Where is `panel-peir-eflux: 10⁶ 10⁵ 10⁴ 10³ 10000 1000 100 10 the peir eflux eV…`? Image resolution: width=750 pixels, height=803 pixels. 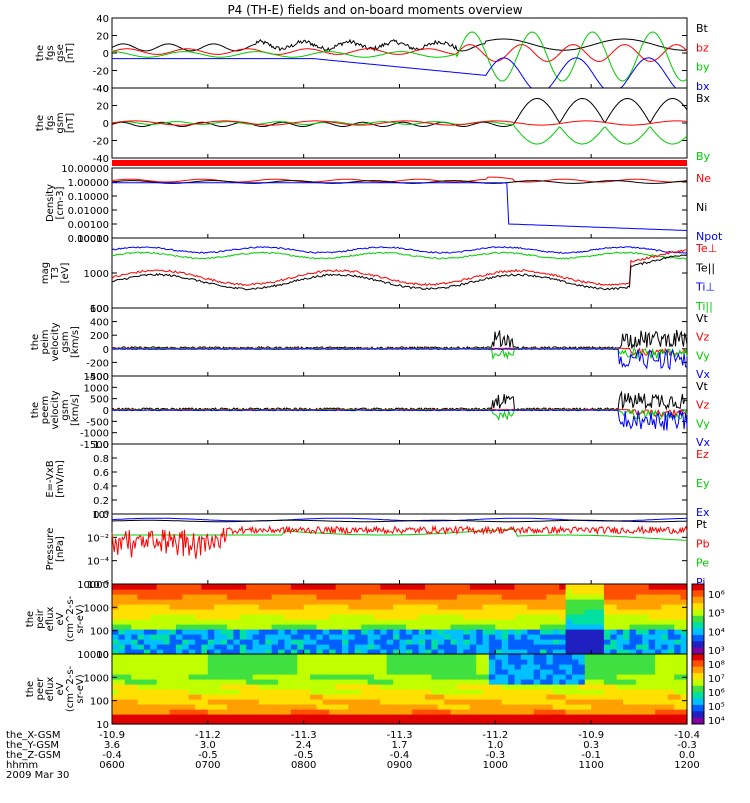 panel-peir-eflux: 10⁶ 10⁵ 10⁴ 10³ 10000 1000 100 10 the peir eflux eV… is located at coordinates (375, 620).